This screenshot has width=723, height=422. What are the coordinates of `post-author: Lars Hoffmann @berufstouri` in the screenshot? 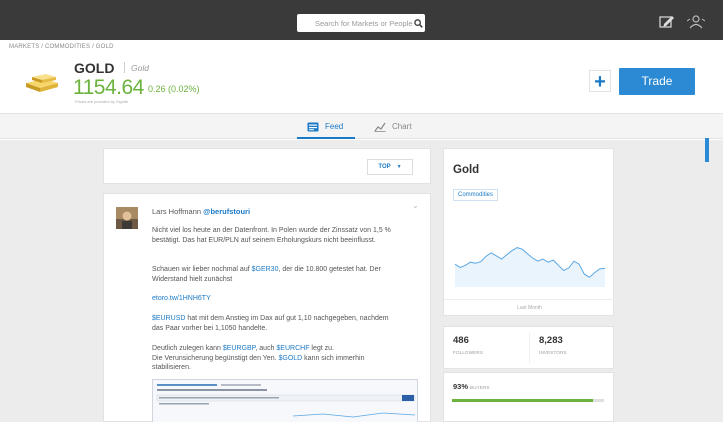 It's located at (201, 211).